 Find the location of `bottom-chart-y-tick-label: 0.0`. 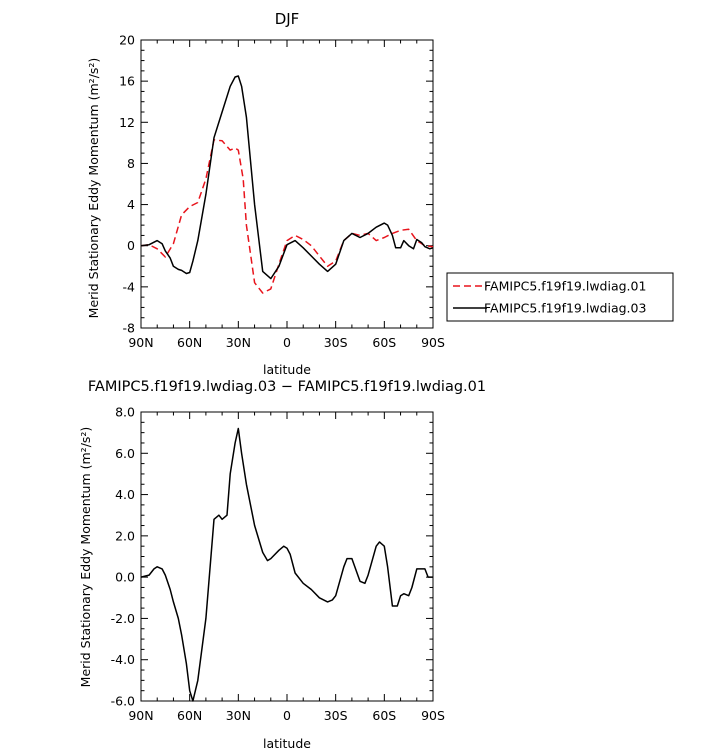

bottom-chart-y-tick-label: 0.0 is located at coordinates (125, 577).